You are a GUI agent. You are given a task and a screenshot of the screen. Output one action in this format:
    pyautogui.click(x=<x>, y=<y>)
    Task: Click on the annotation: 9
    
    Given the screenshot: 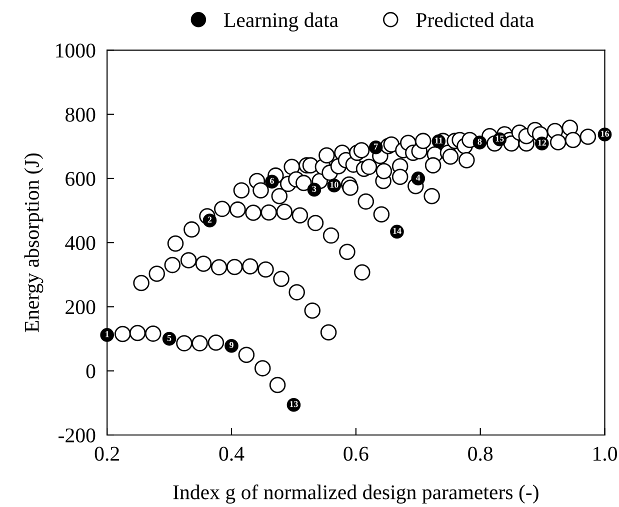 What is the action you would take?
    pyautogui.click(x=231, y=345)
    